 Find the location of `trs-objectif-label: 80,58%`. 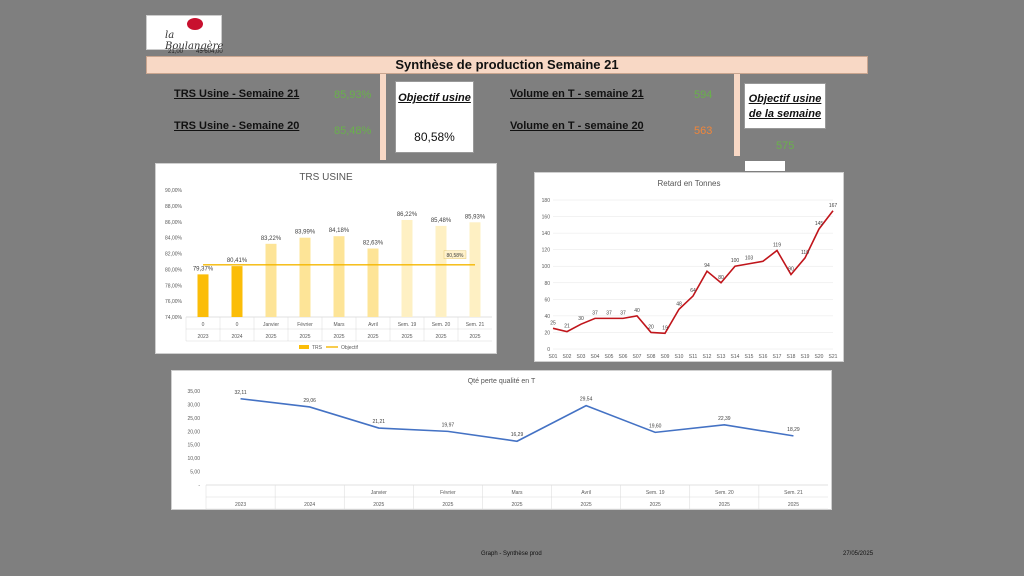

trs-objectif-label: 80,58% is located at coordinates (456, 256).